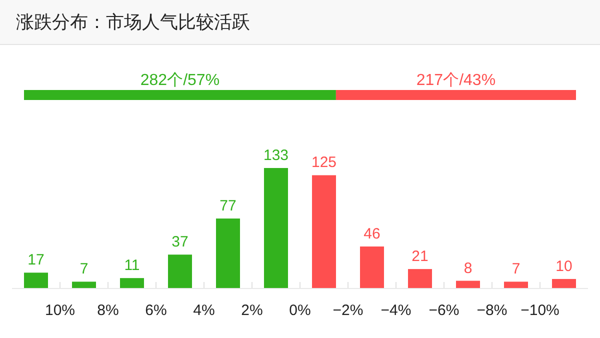 The image size is (600, 338). Describe the element at coordinates (540, 310) in the screenshot. I see `text: −10%` at that location.